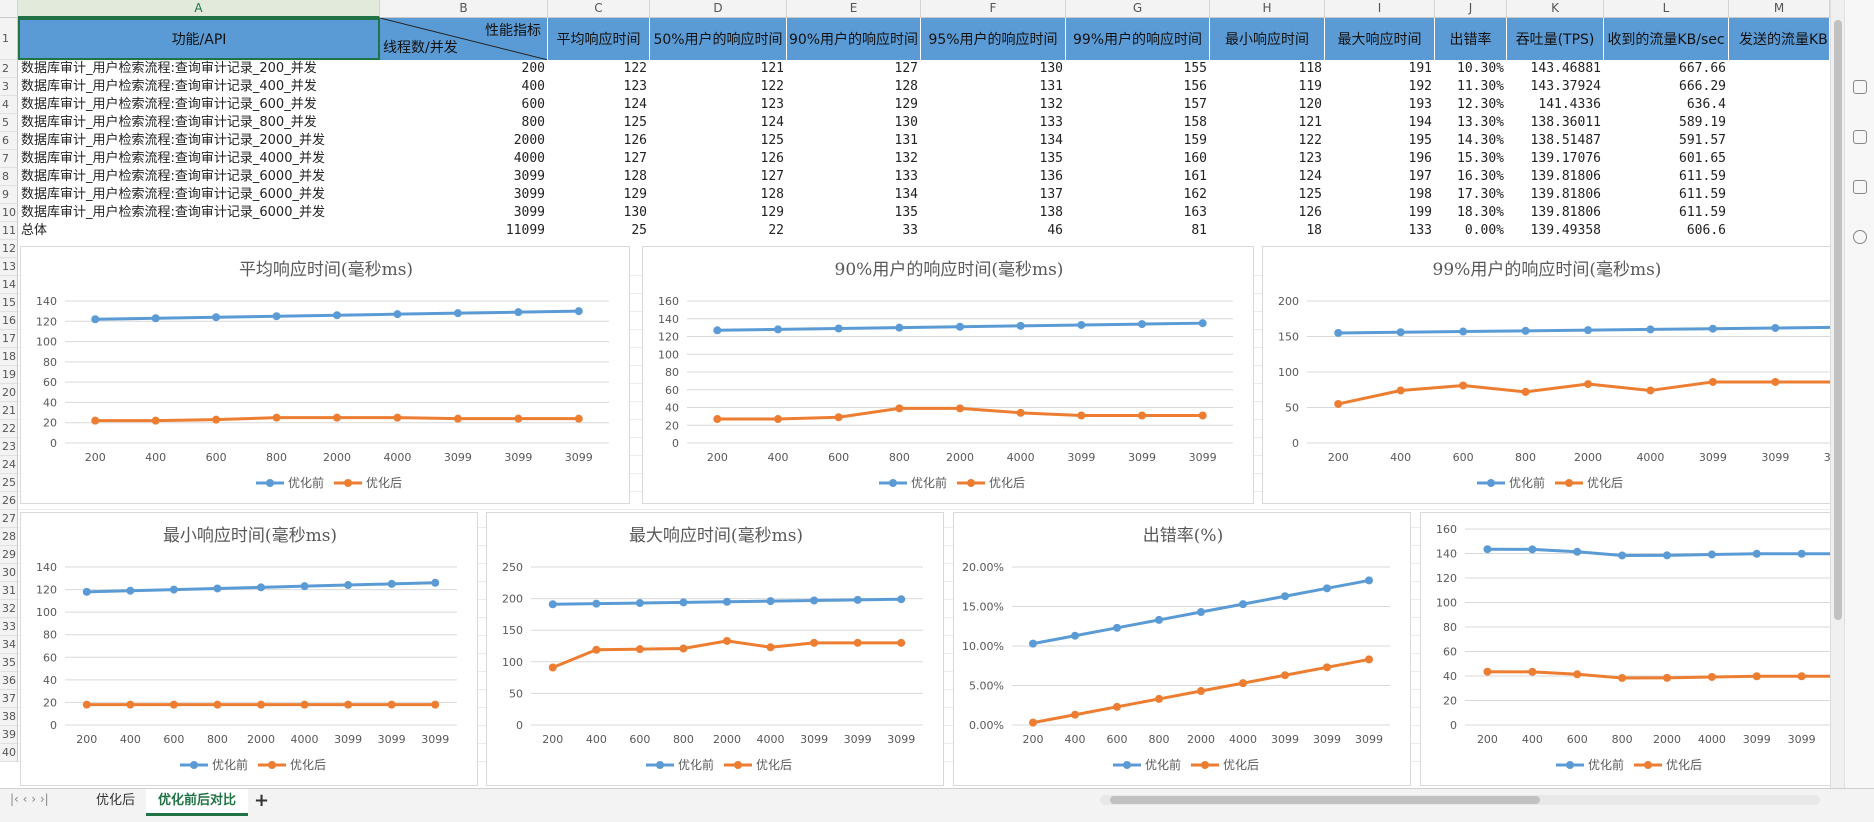 The image size is (1874, 822). I want to click on row-header-10: 10, so click(9, 213).